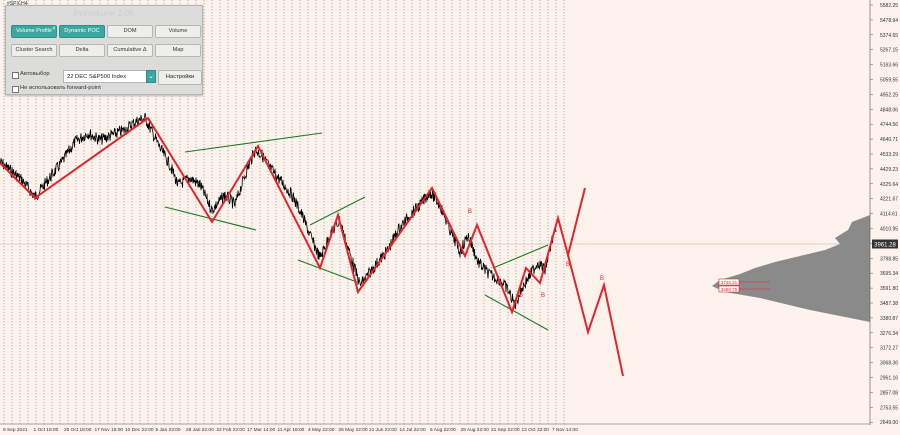 The width and height of the screenshot is (900, 435). What do you see at coordinates (889, 334) in the screenshot?
I see `price-label: 3276.34` at bounding box center [889, 334].